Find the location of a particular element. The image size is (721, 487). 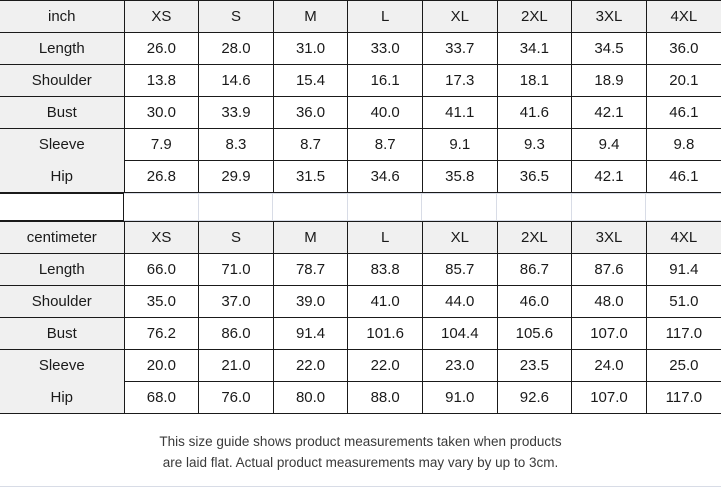

table-separator-cells is located at coordinates (422, 207).